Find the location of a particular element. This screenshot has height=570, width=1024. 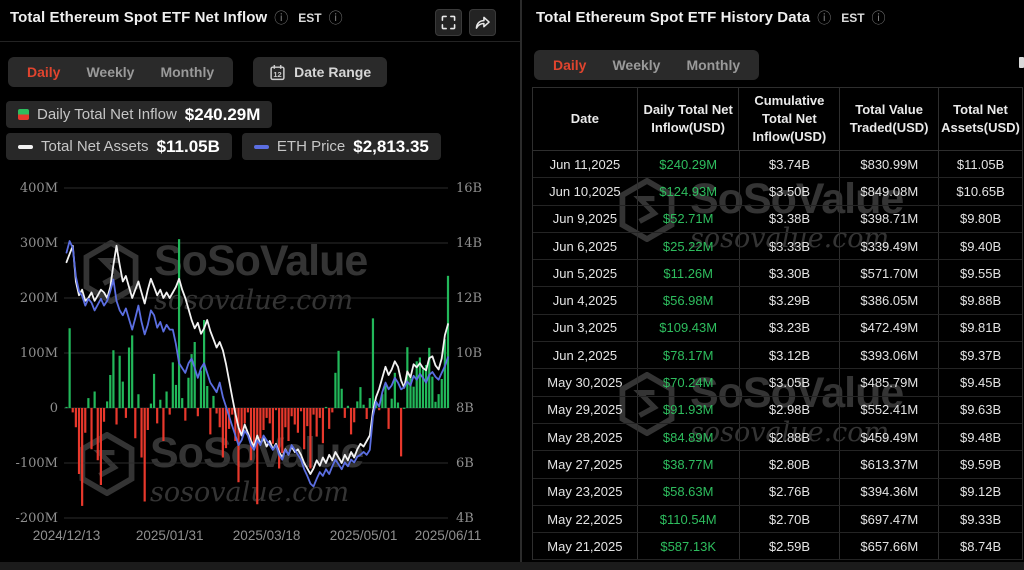

cell-cumulative-inflow: $3.50B is located at coordinates (790, 191).